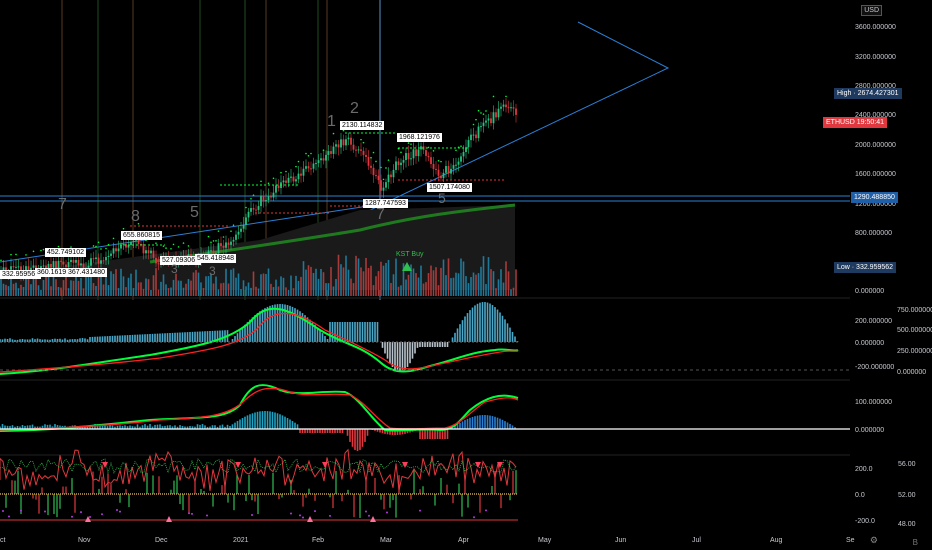 This screenshot has width=932, height=550. Describe the element at coordinates (331, 121) in the screenshot. I see `wave-number: 1` at that location.